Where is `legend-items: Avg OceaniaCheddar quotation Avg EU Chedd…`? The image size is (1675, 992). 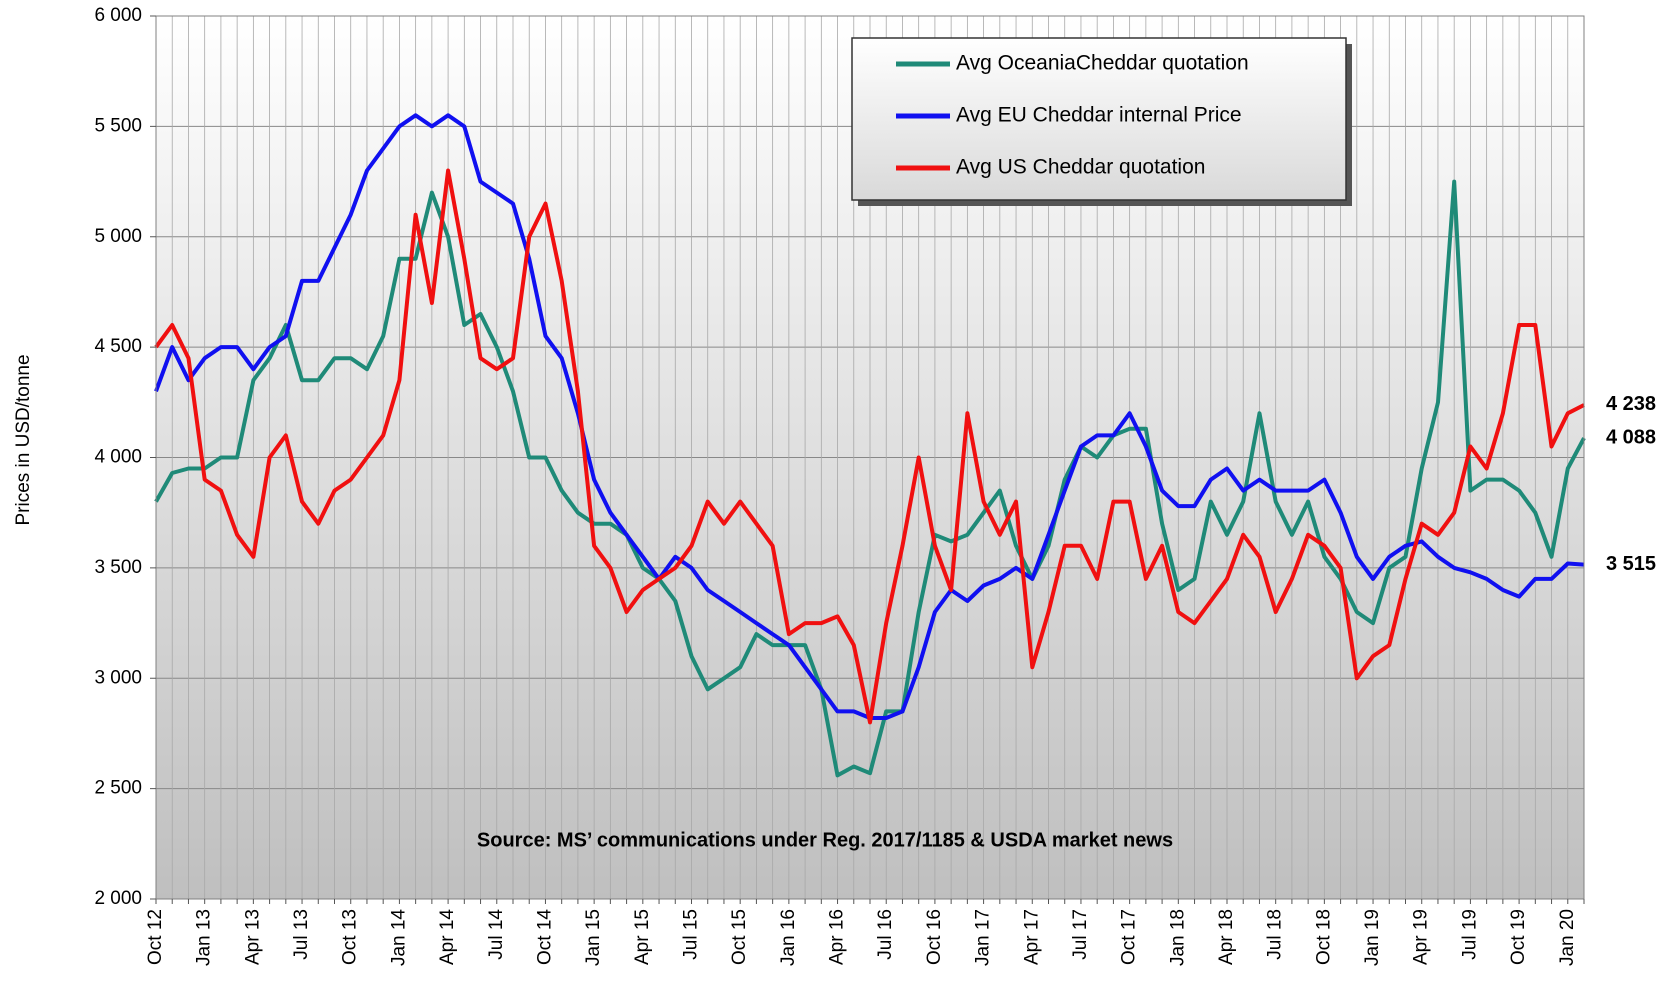 legend-items: Avg OceaniaCheddar quotation Avg EU Chedd… is located at coordinates (1072, 115).